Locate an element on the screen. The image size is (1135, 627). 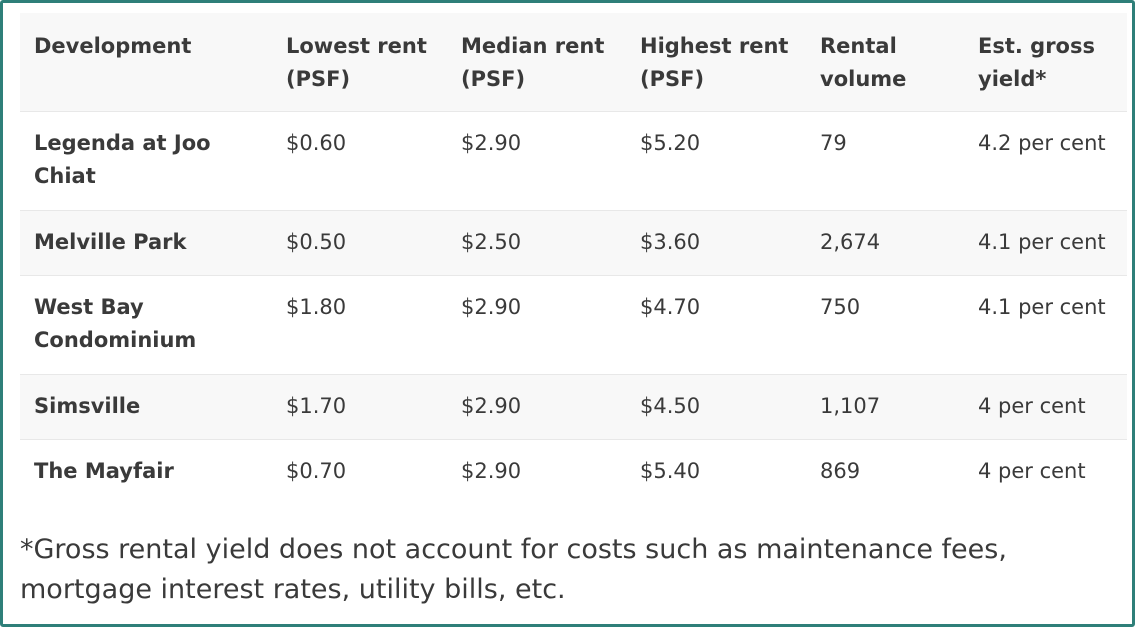
cell-development: Simsville is located at coordinates (146, 407).